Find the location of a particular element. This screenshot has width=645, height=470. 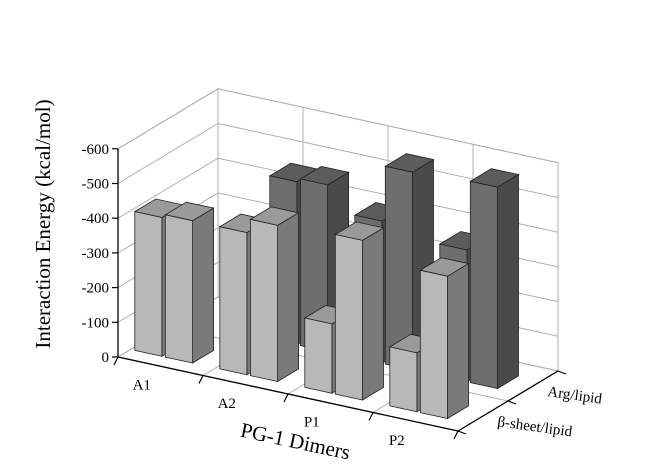

y-tick-label: -300 is located at coordinates (96, 254).